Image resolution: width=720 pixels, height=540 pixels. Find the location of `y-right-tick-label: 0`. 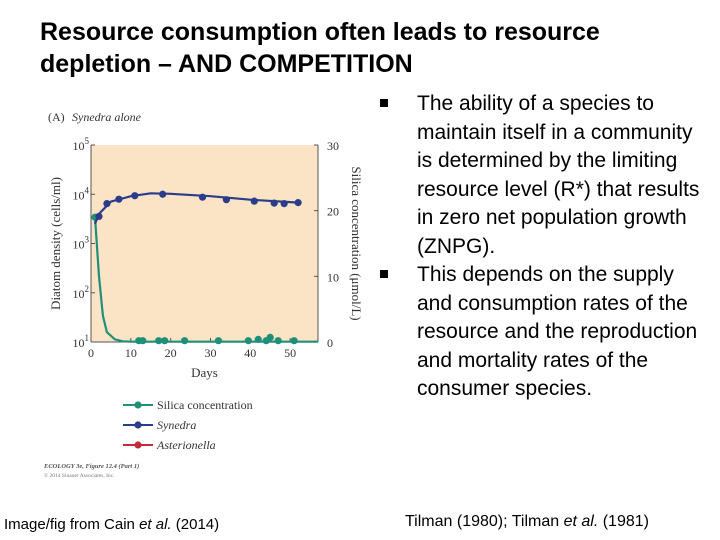

y-right-tick-label: 0 is located at coordinates (330, 343).